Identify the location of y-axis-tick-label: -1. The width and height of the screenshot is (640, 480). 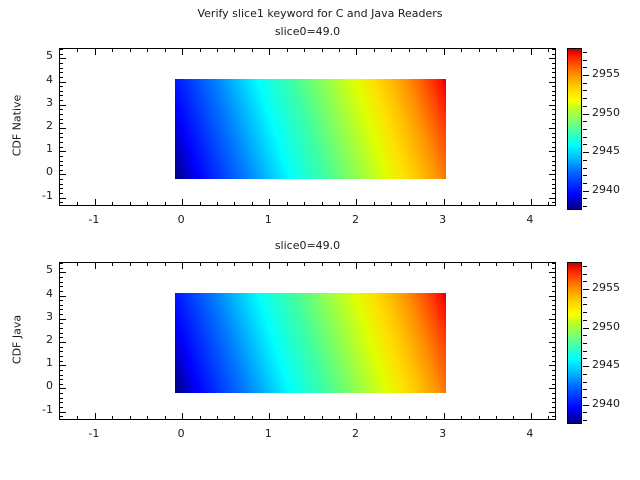
(47, 195).